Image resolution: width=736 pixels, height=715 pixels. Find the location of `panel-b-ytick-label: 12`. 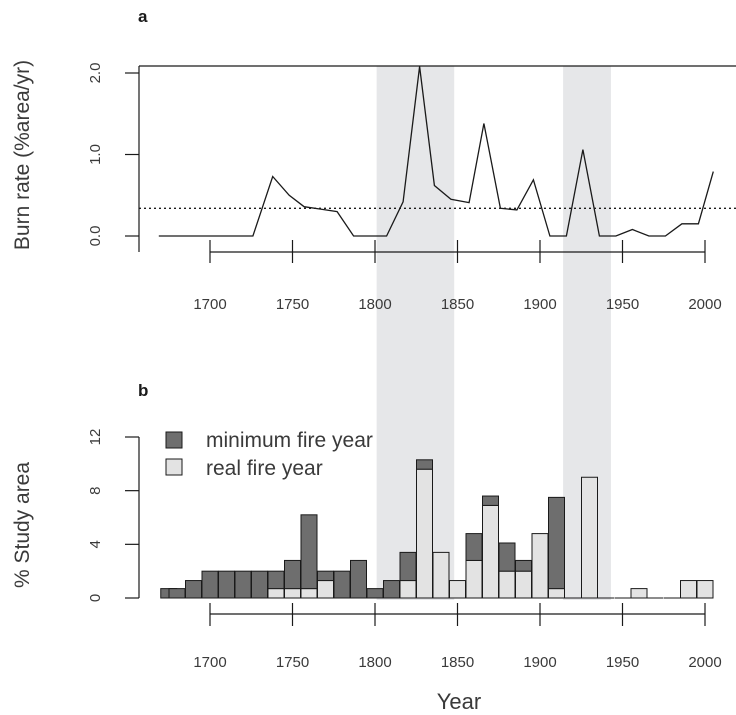

panel-b-ytick-label: 12 is located at coordinates (95, 437).